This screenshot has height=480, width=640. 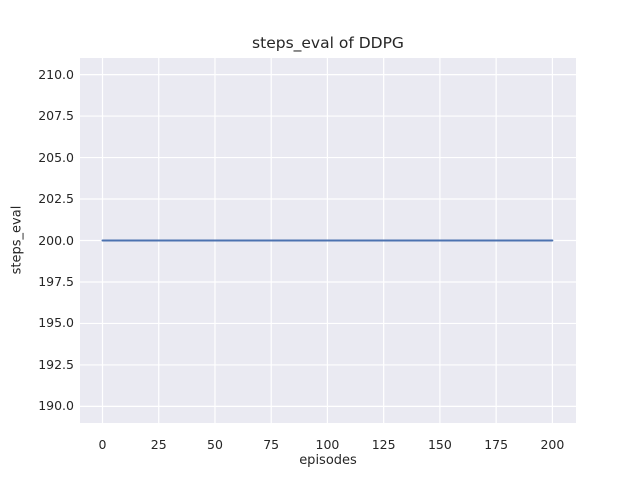 I want to click on x-tick-label: 125, so click(x=383, y=444).